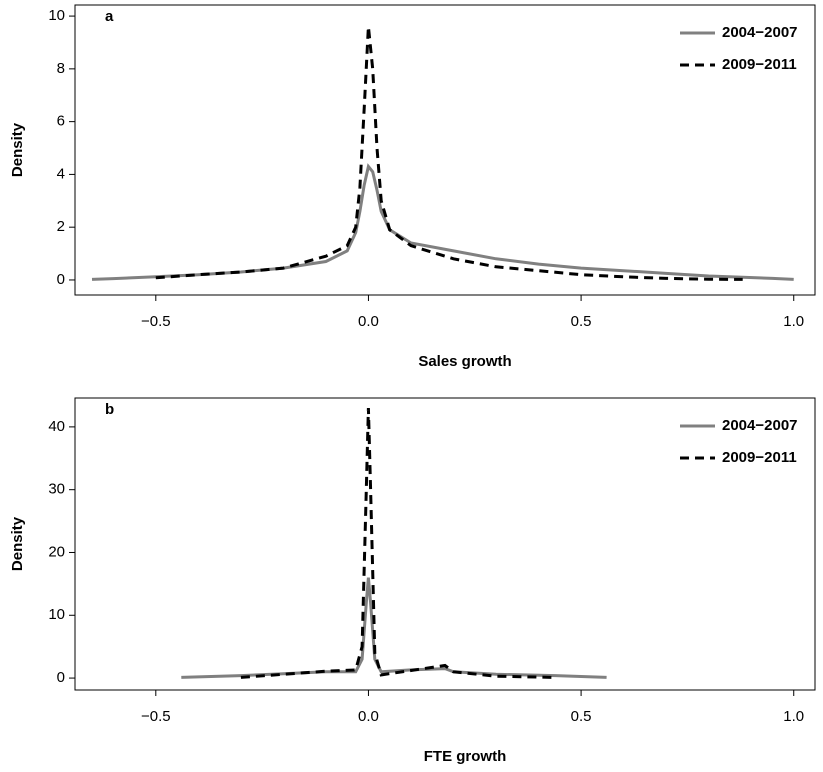 The image size is (823, 772). Describe the element at coordinates (56, 489) in the screenshot. I see `y-tick-label: 30` at that location.